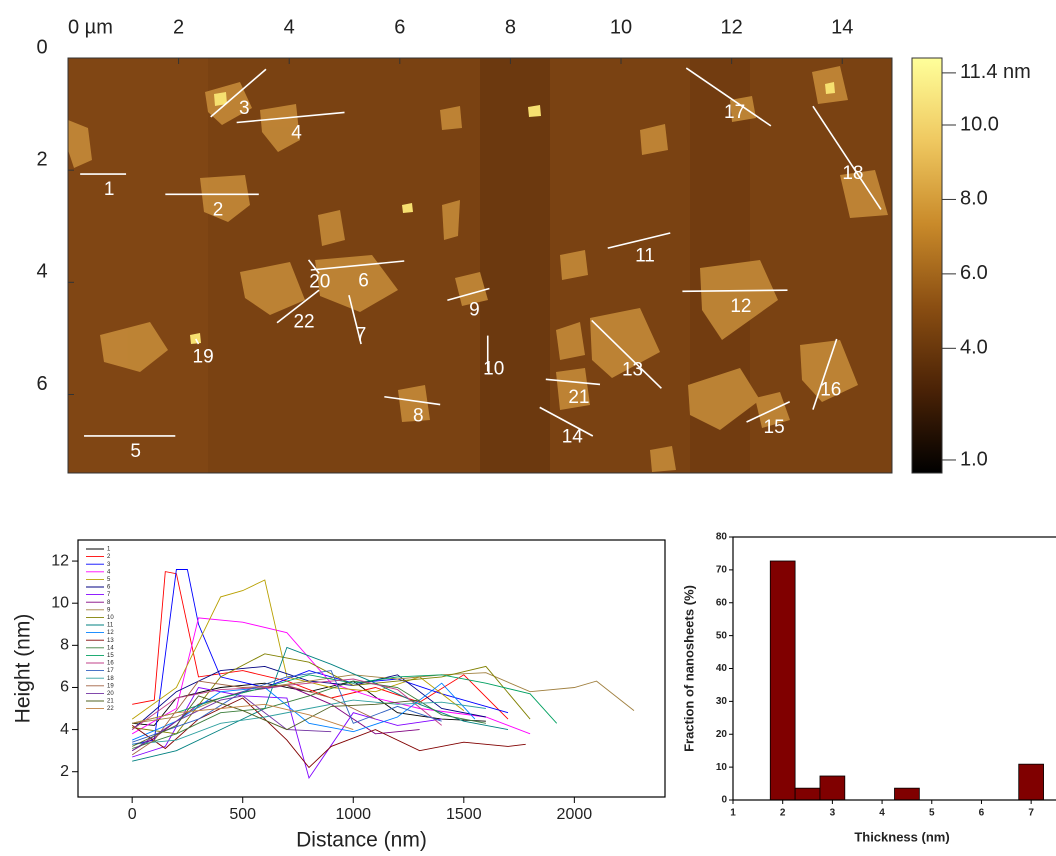 The image size is (1056, 856). Describe the element at coordinates (974, 459) in the screenshot. I see `colorbar-tick-label: 1.0` at that location.